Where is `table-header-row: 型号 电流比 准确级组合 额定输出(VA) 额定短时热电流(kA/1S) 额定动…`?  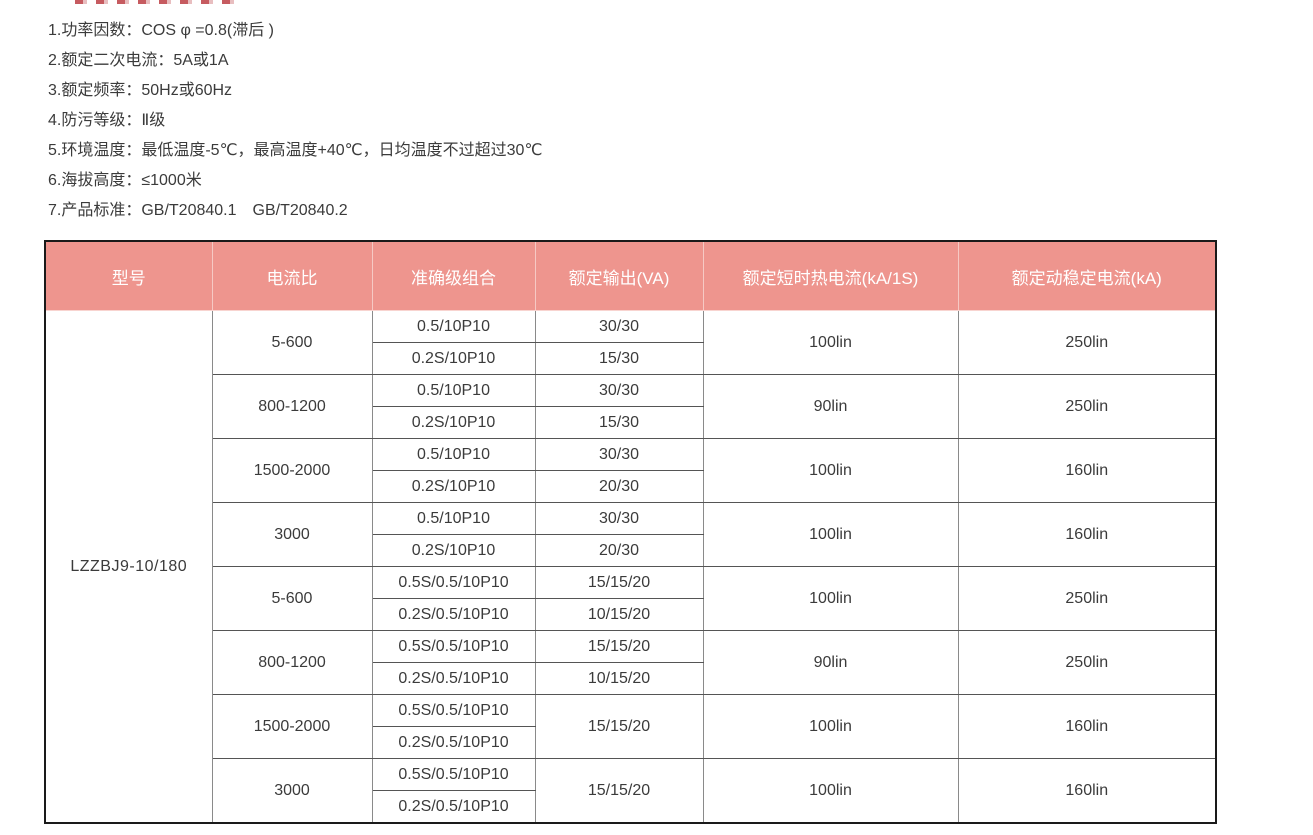 table-header-row: 型号 电流比 准确级组合 额定输出(VA) 额定短时热电流(kA/1S) 额定动… is located at coordinates (630, 276).